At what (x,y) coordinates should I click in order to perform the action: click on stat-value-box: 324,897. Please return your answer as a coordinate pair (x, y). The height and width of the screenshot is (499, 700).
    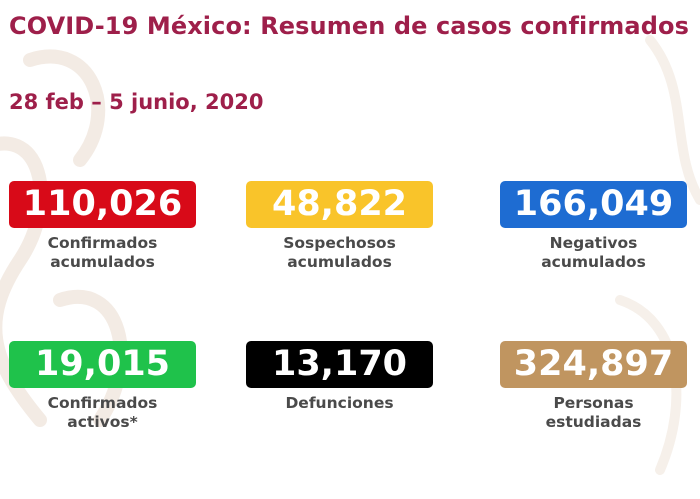
    Looking at the image, I should click on (593, 364).